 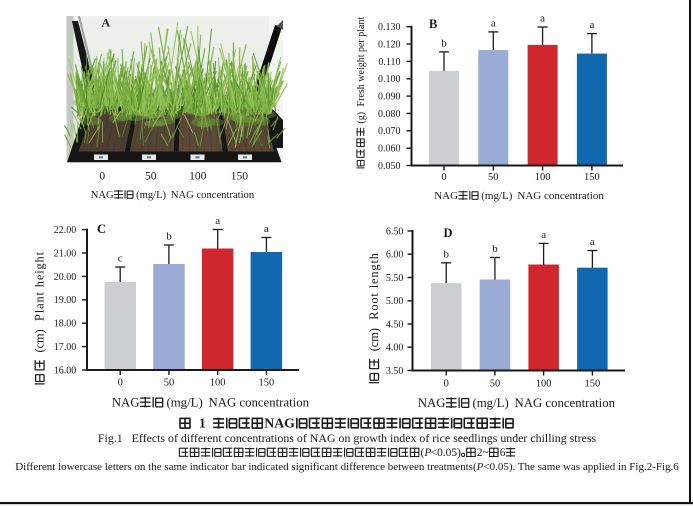 What do you see at coordinates (65, 230) in the screenshot?
I see `svg-text: 22.00` at bounding box center [65, 230].